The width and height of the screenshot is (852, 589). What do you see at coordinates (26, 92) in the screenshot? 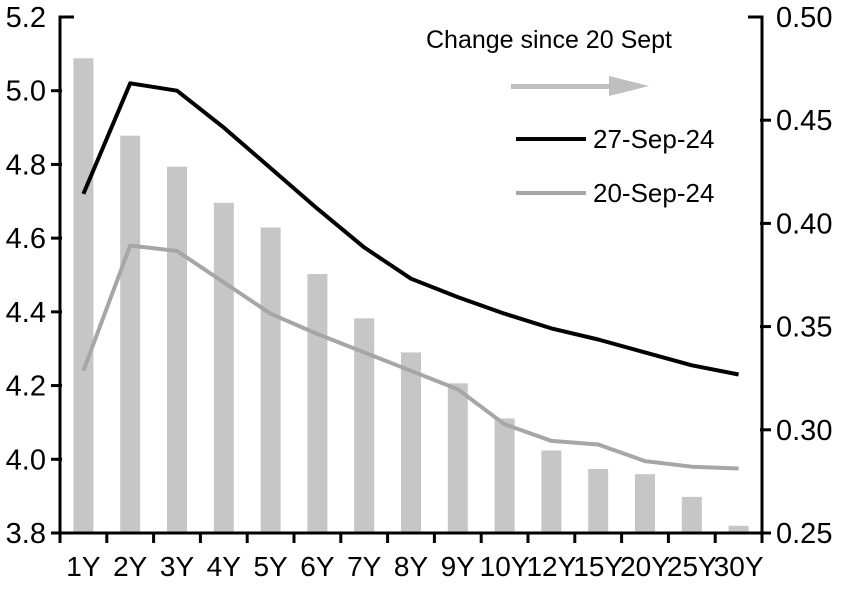
I see `left-axis-tick-label: 5.0` at bounding box center [26, 92].